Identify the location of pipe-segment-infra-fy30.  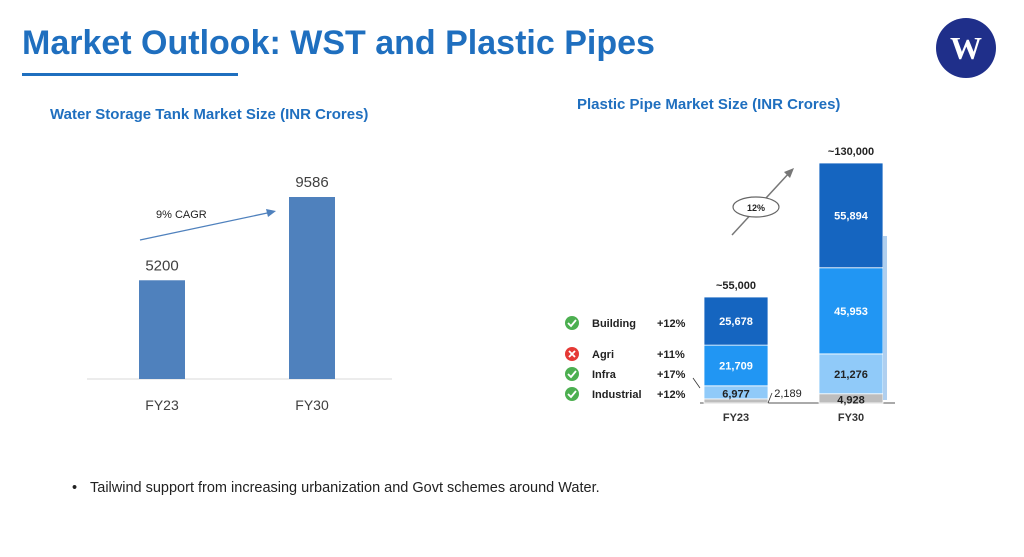
(851, 374).